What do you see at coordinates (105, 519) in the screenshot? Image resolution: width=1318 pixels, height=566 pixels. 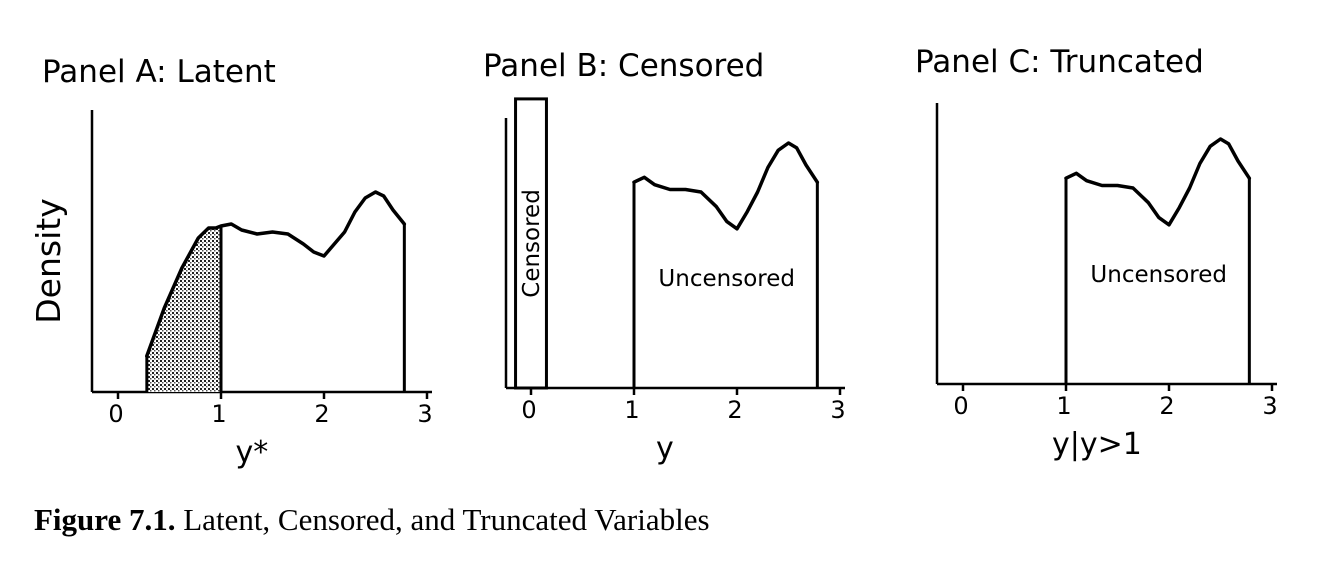 I see `figure-label: Figure 7.1.` at bounding box center [105, 519].